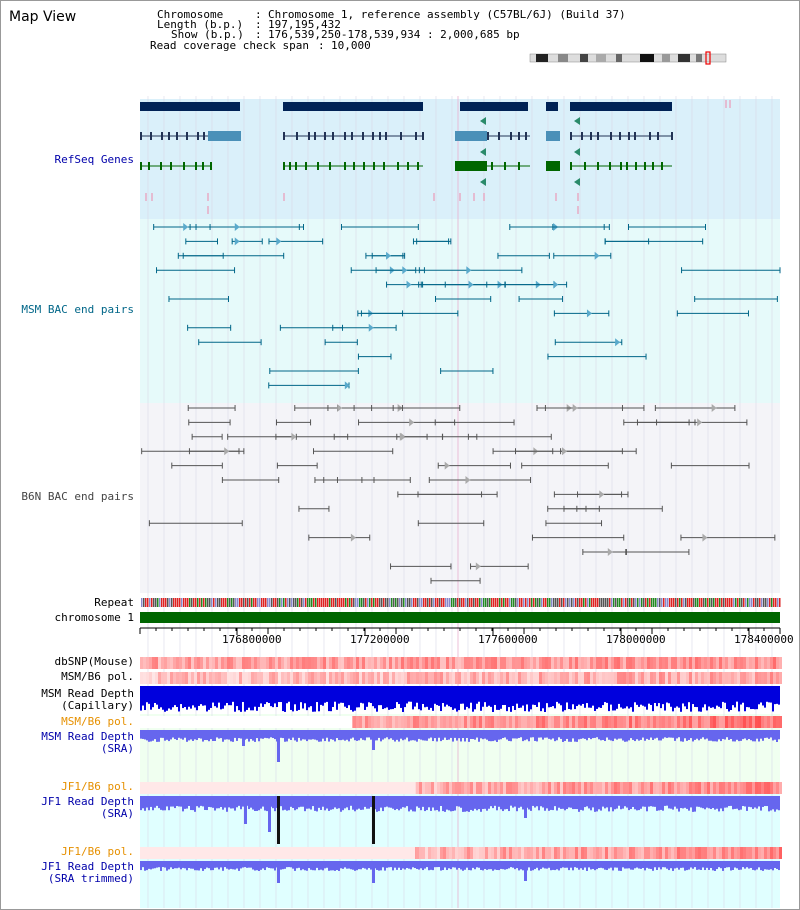 The width and height of the screenshot is (800, 910). I want to click on chromosome-ideogram, so click(629, 58).